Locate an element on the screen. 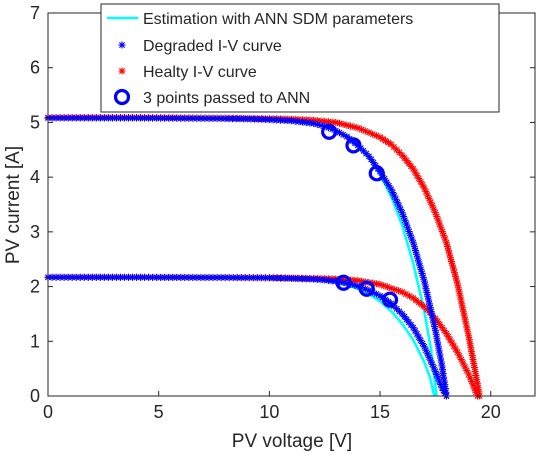 This screenshot has height=460, width=550. y-axis-label: PV current [A] is located at coordinates (13, 205).